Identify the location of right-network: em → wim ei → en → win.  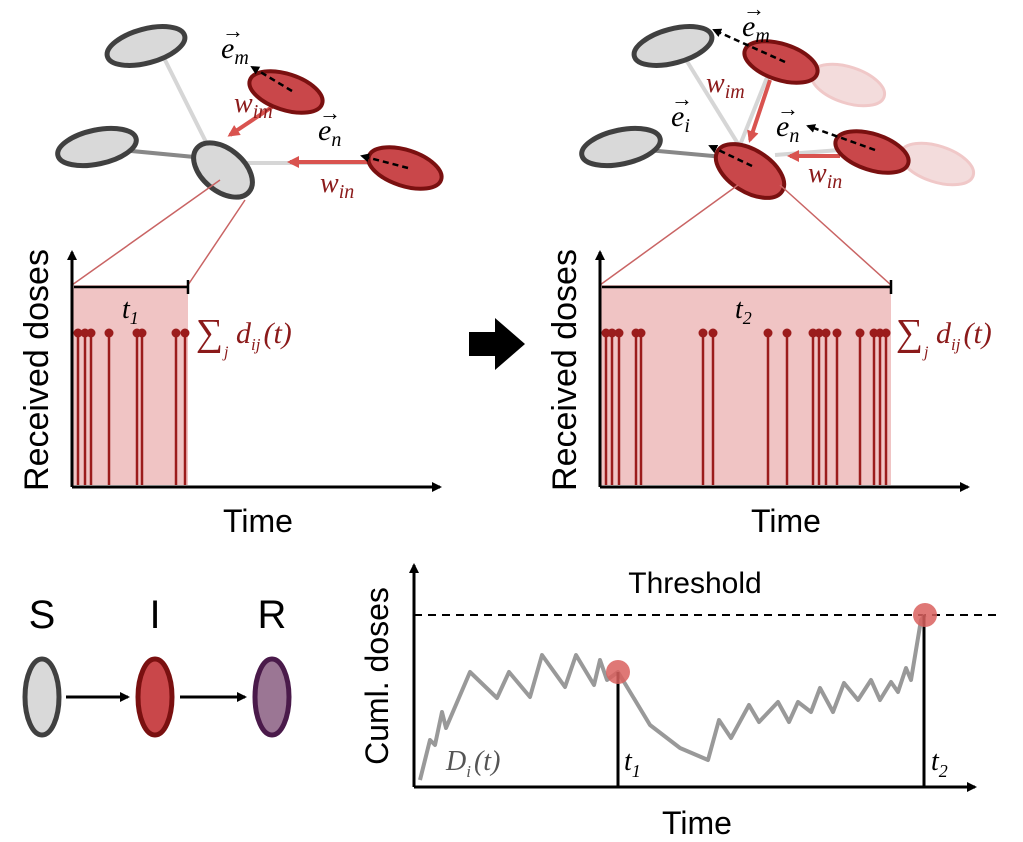
(777, 100).